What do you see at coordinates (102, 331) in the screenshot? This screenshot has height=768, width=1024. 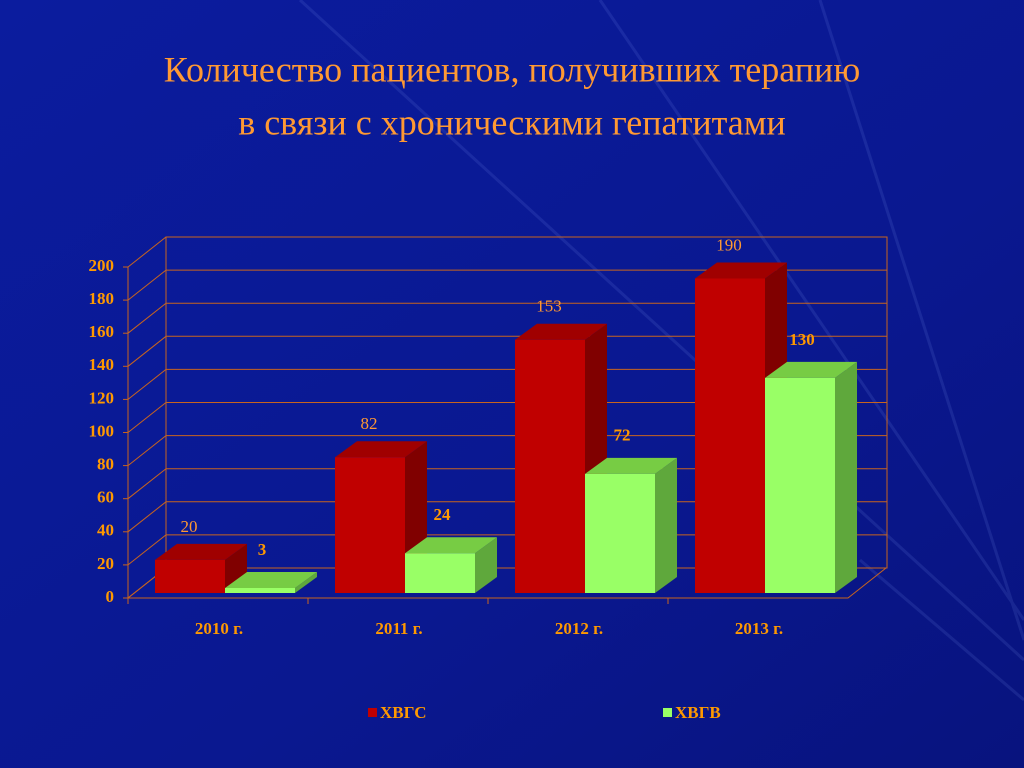 I see `y-tick-label: 160` at bounding box center [102, 331].